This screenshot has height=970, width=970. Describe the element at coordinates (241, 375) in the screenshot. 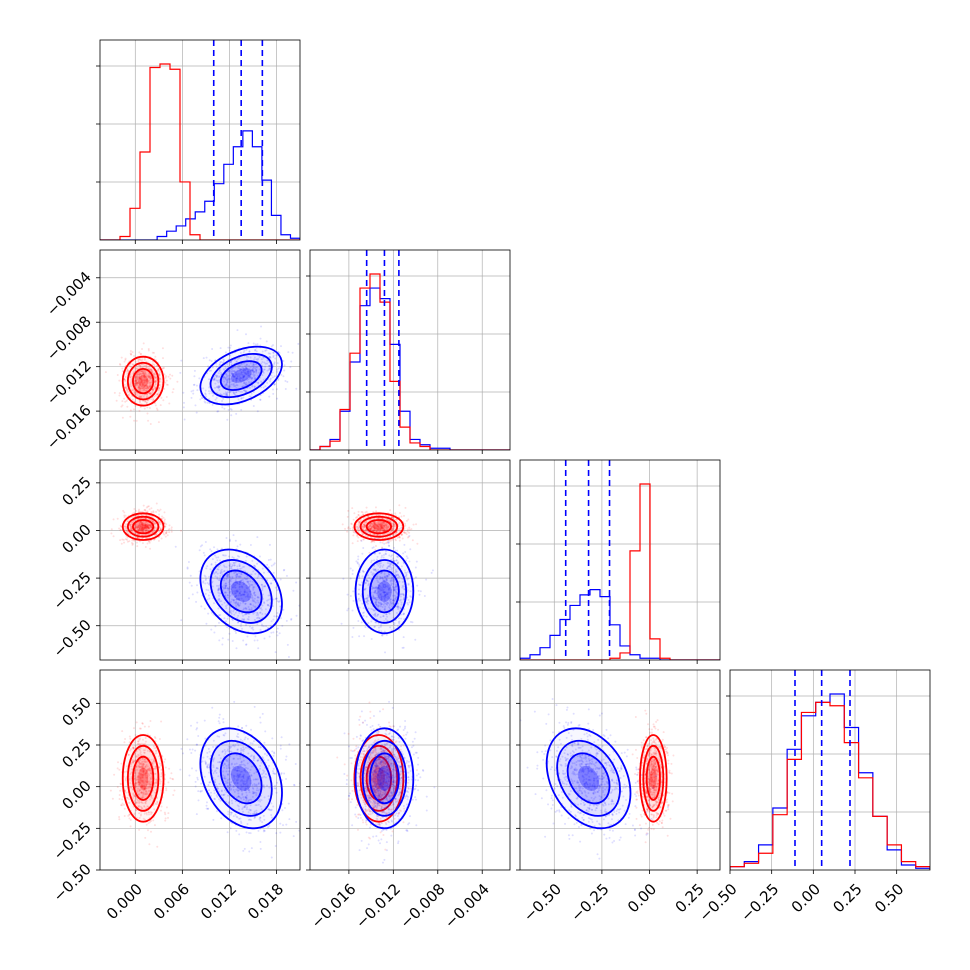

I see `density-contour-blue` at that location.